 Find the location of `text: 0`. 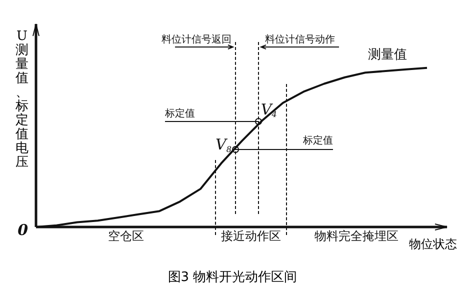

text: 0 is located at coordinates (23, 229).